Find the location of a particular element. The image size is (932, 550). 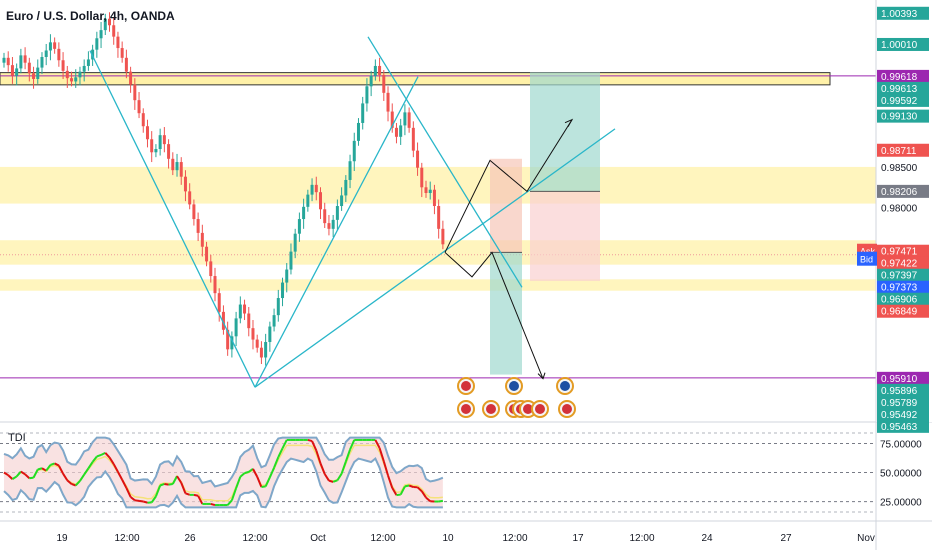

price-label: 0.98206 is located at coordinates (899, 192).